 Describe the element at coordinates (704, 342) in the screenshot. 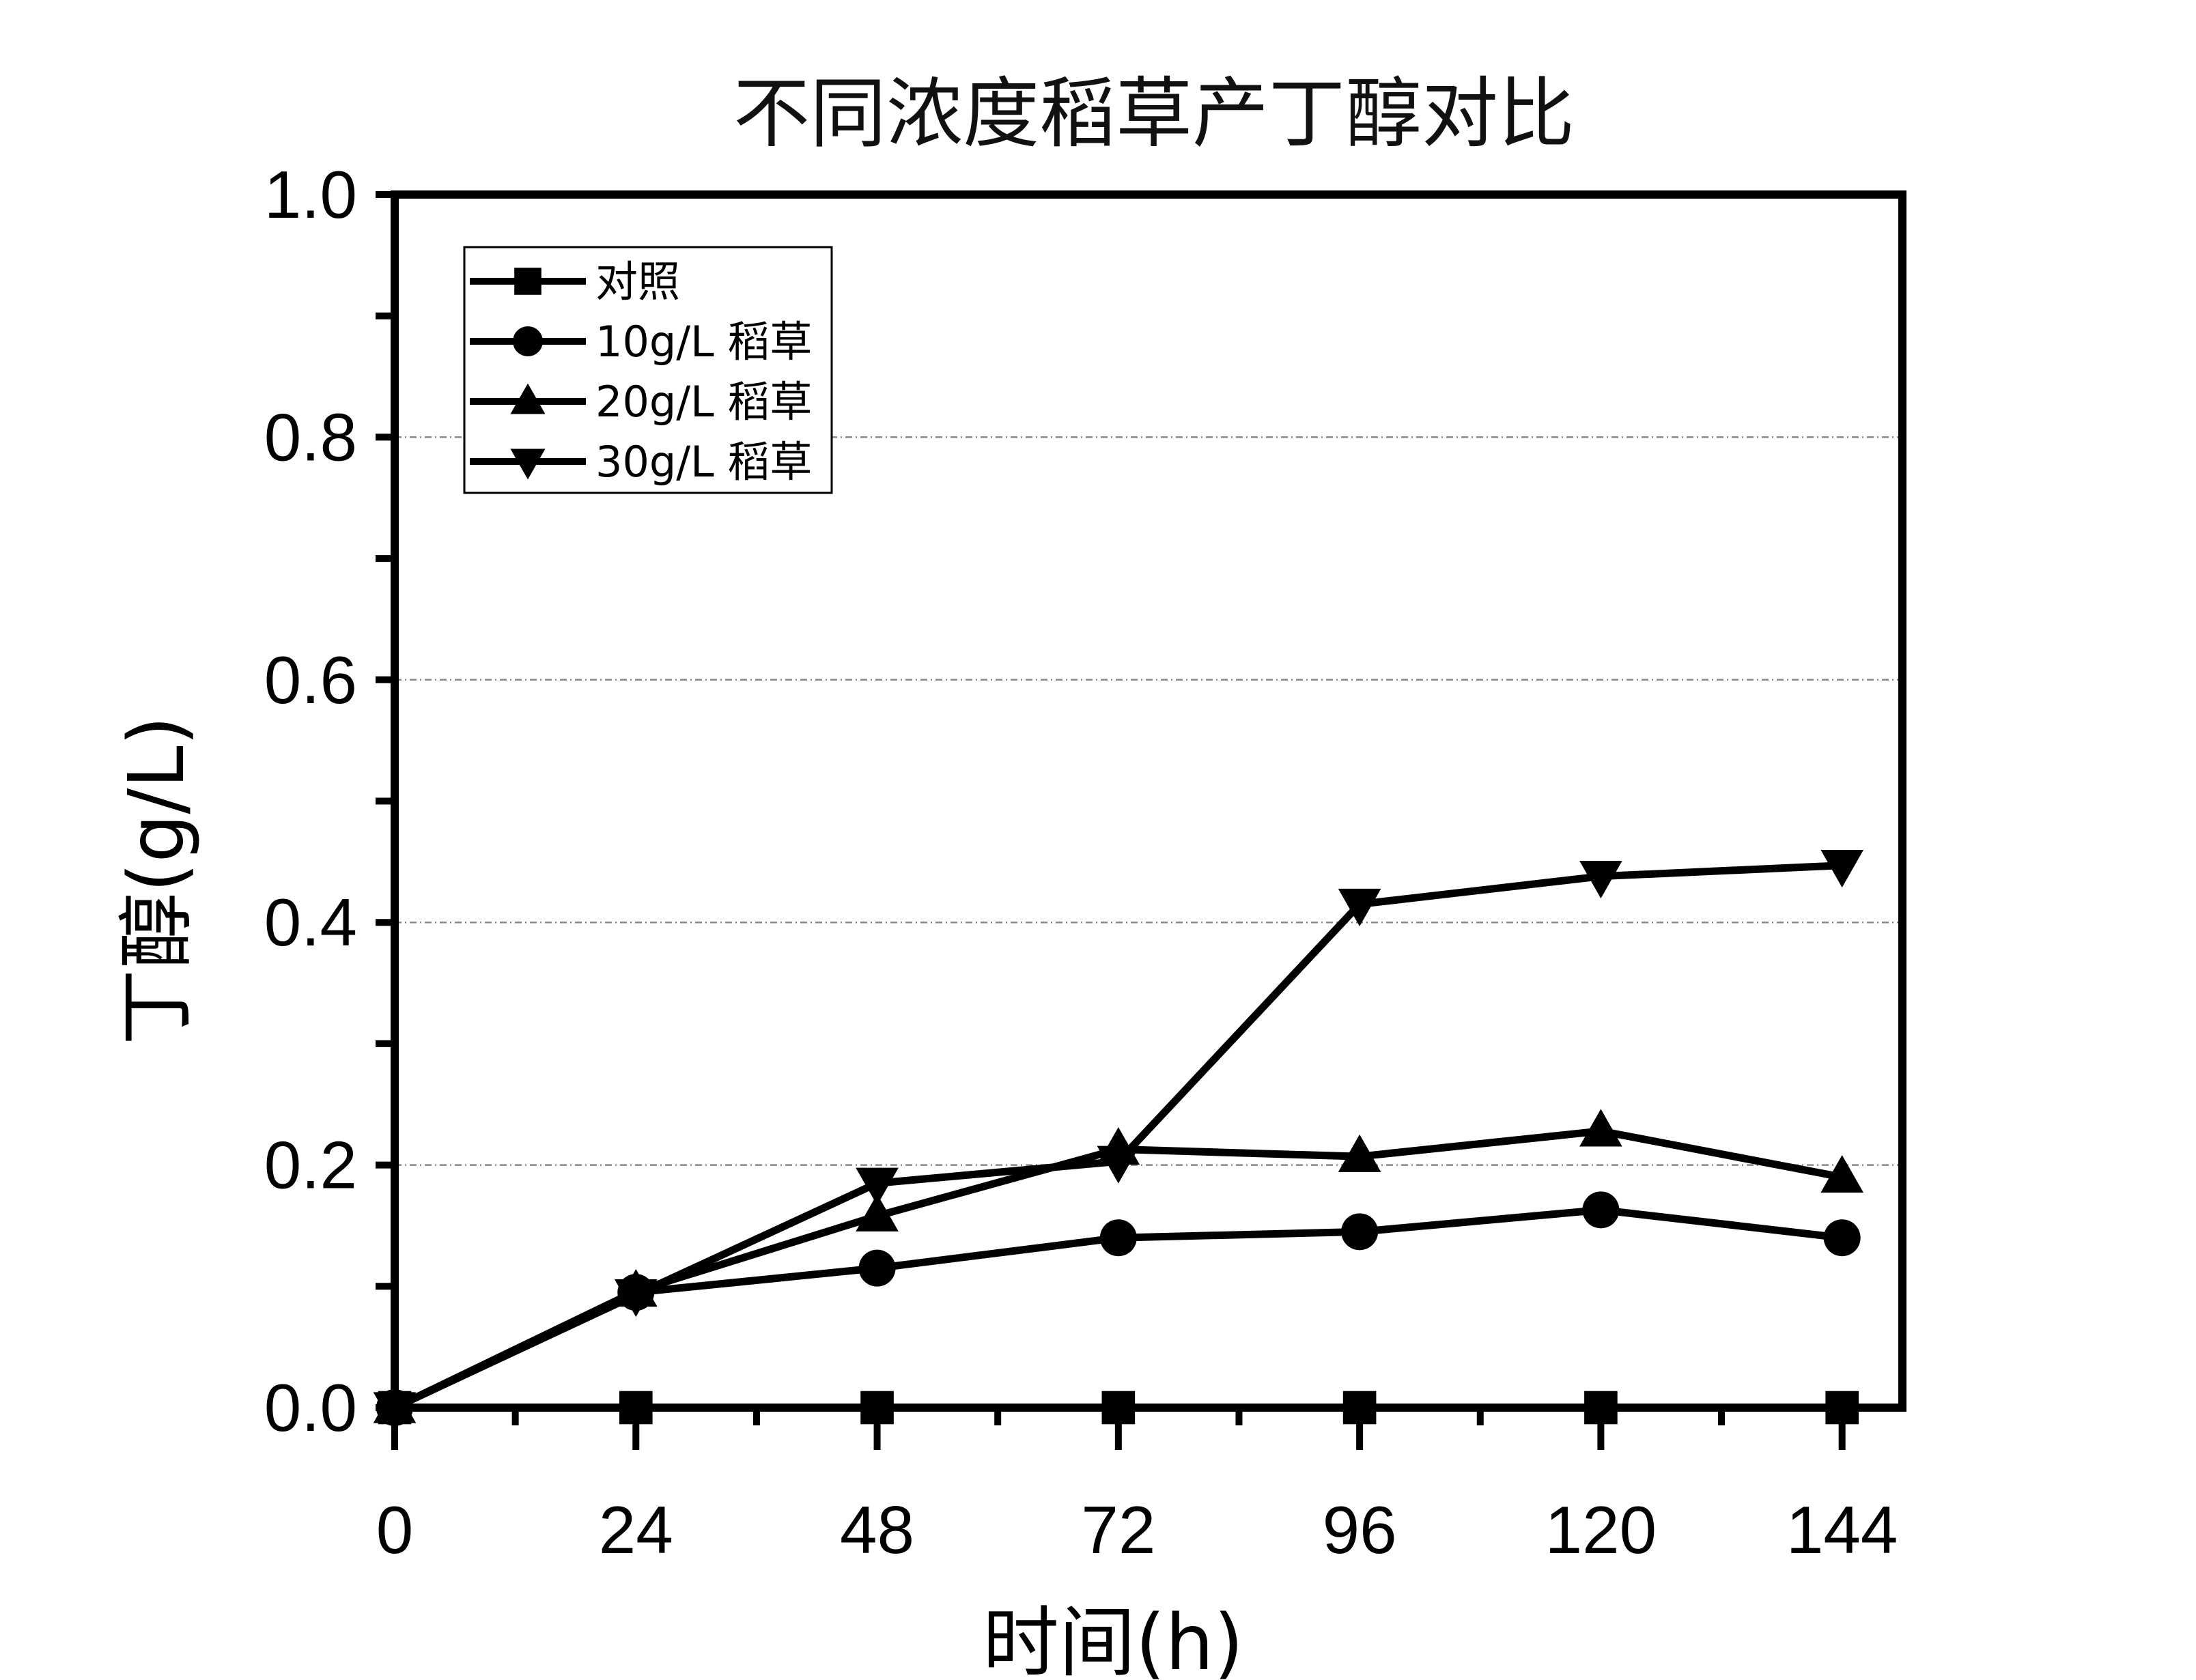

I see `legend-label: 10g/L 稻草` at that location.